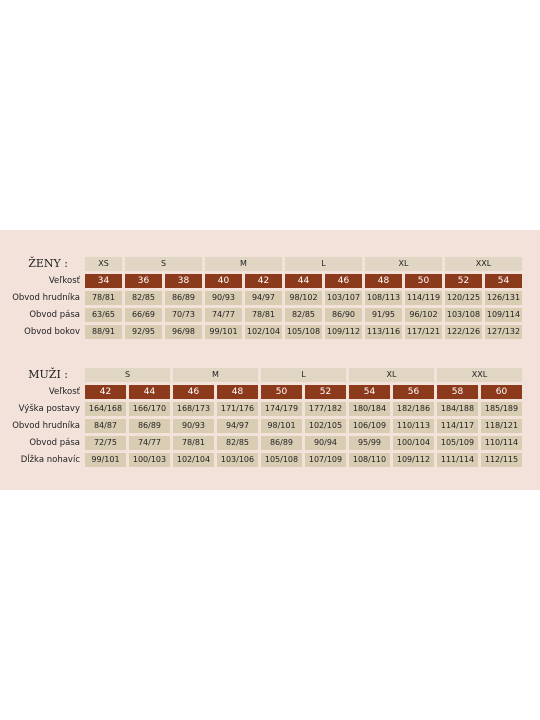 The width and height of the screenshot is (540, 720). Describe the element at coordinates (423, 281) in the screenshot. I see `size-cell: 50` at that location.